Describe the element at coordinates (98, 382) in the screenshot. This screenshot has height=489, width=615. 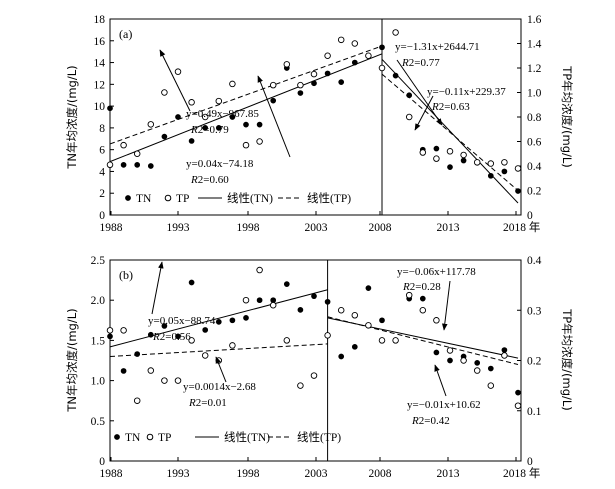
I see `left-tick-label: 1.0` at that location.